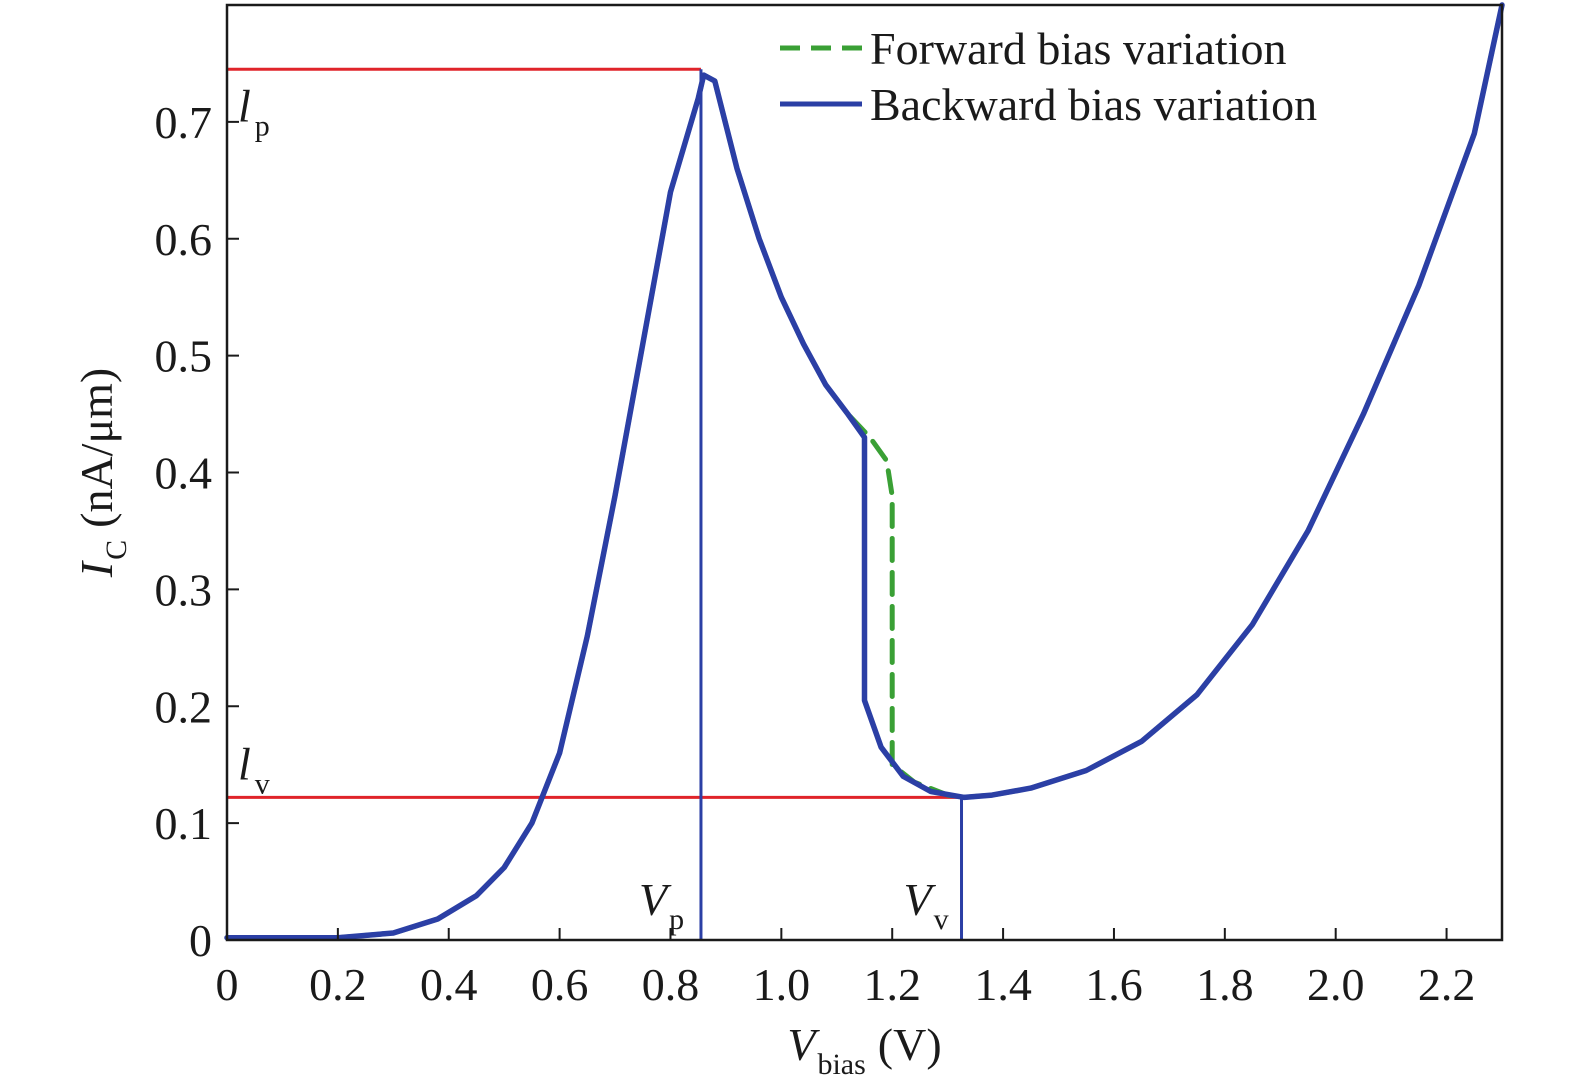 The width and height of the screenshot is (1575, 1089). Describe the element at coordinates (846, 969) in the screenshot. I see `x-axis-ticks: 0 0.2 0.4 0.6 0.8 1.0 1.2 1.4 1.6 1.8 2.0 2.2` at that location.